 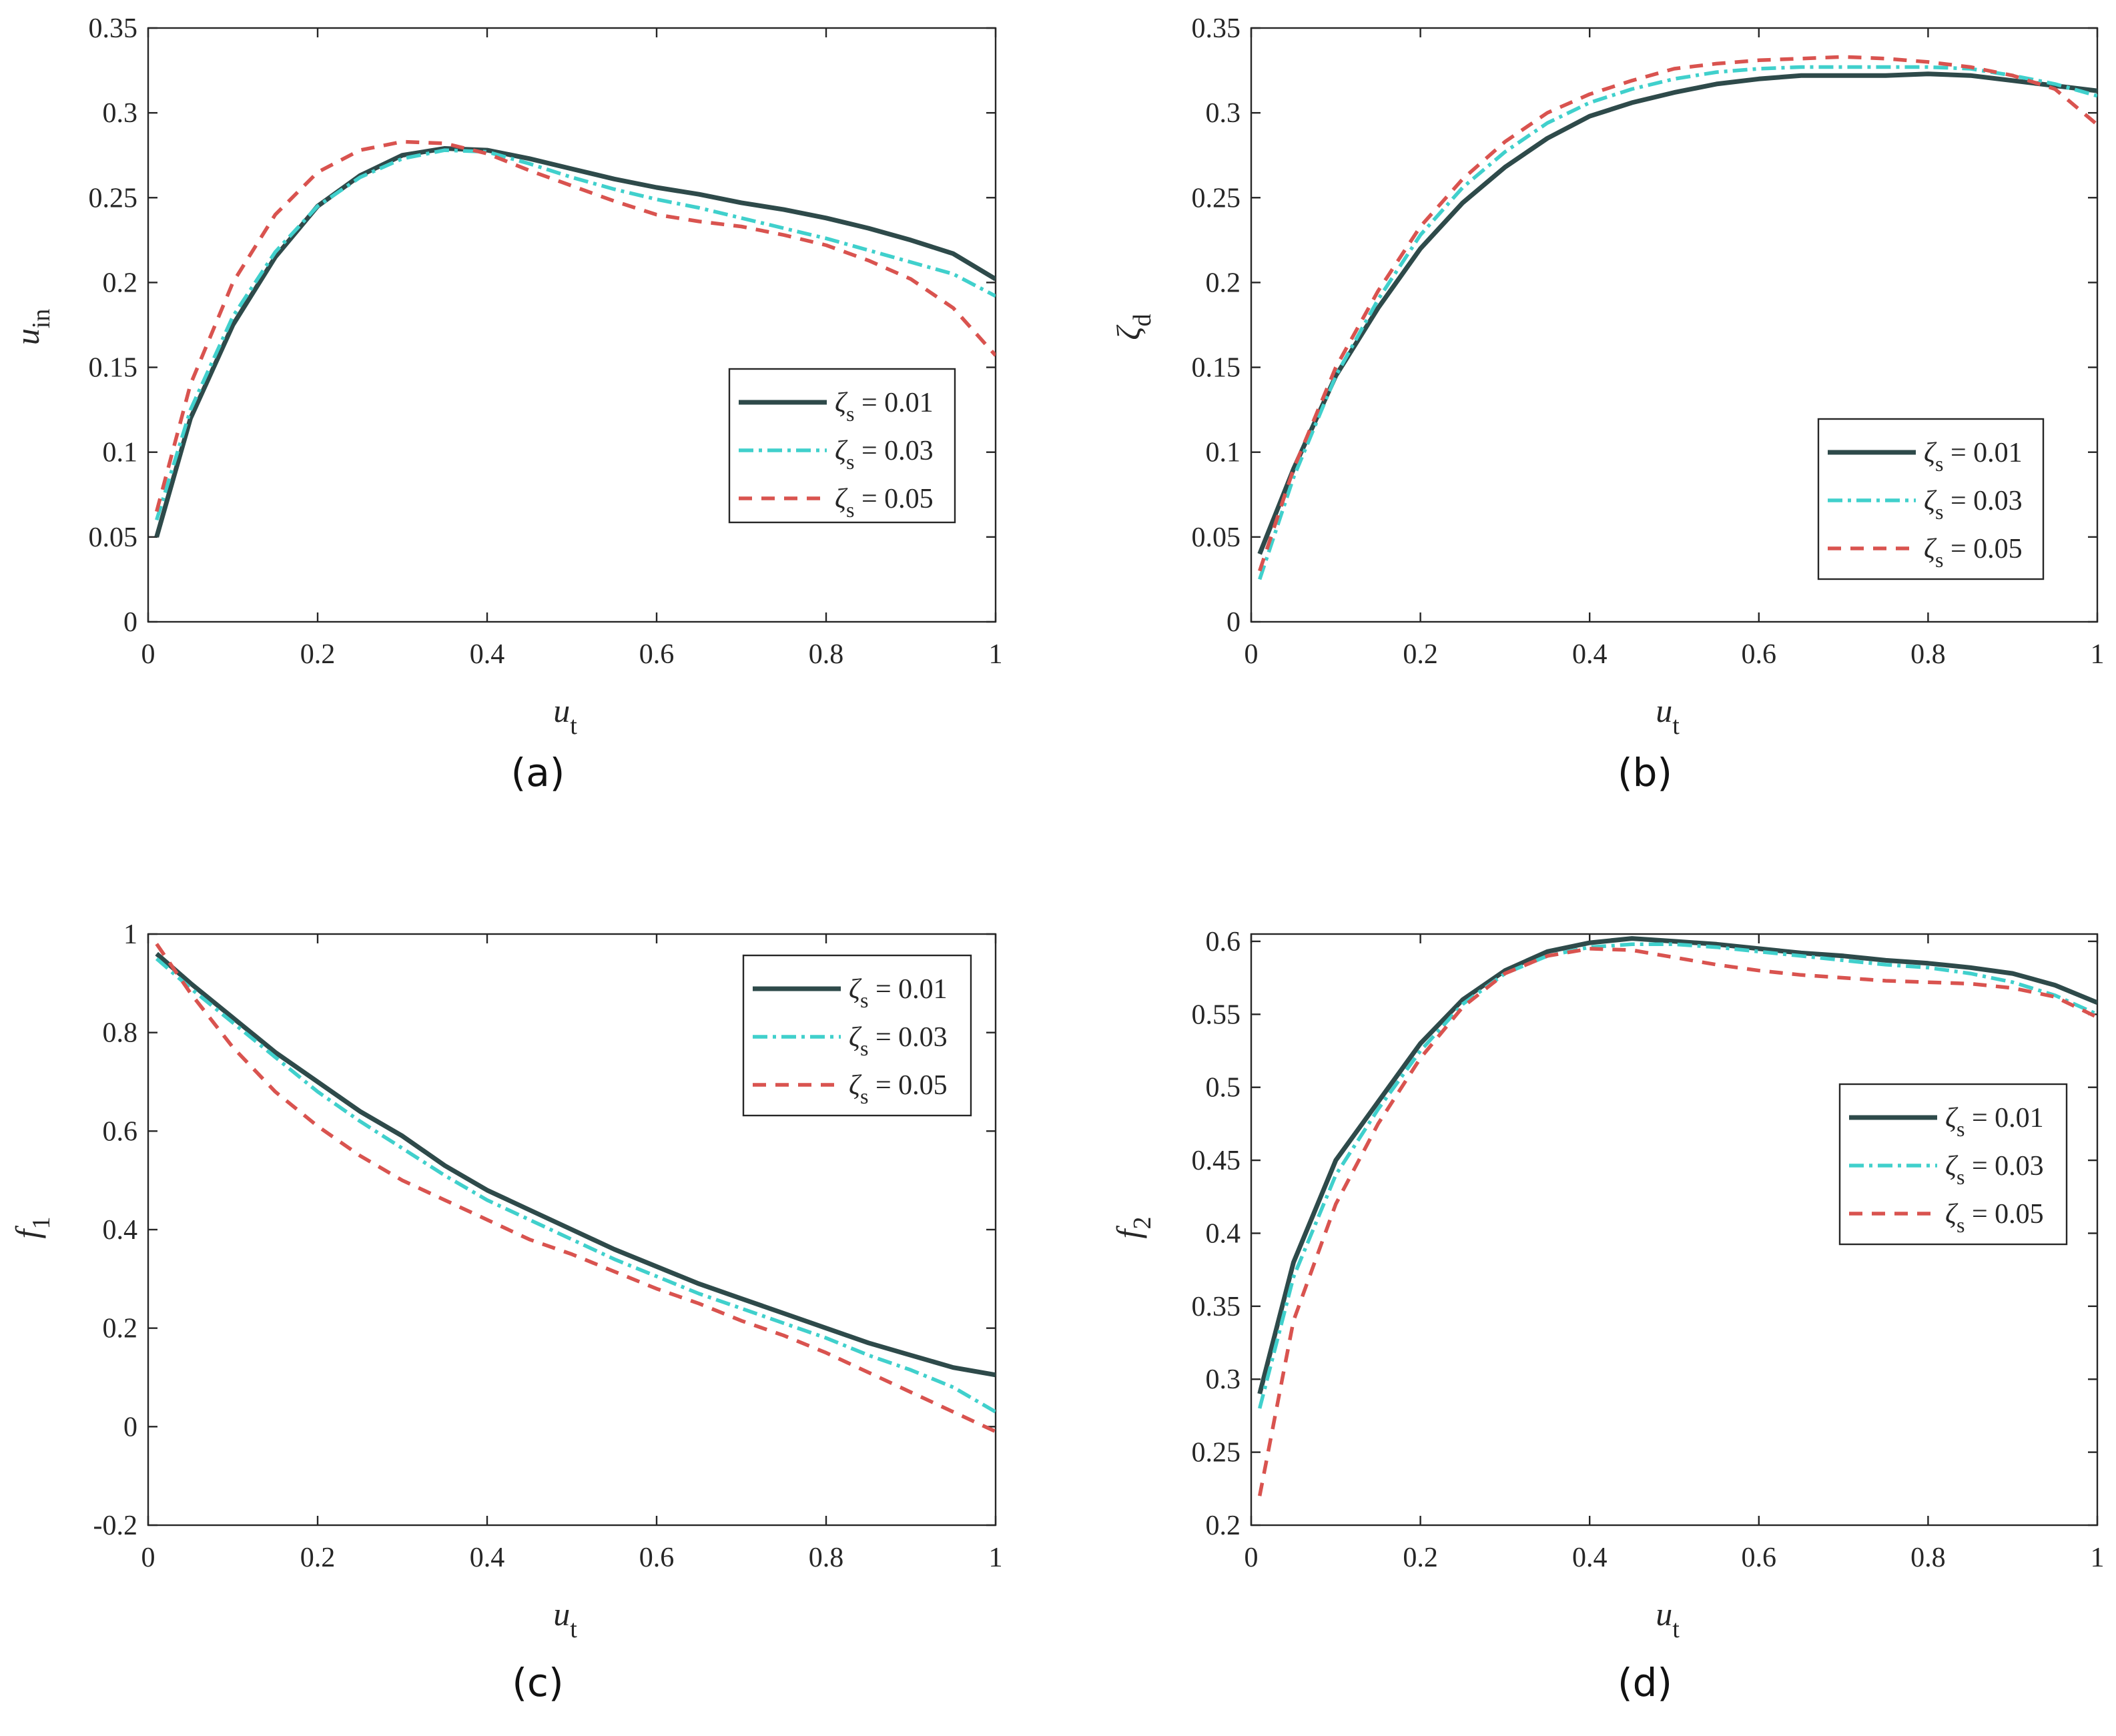 What do you see at coordinates (1133, 327) in the screenshot?
I see `y-axis-label: ζd` at bounding box center [1133, 327].